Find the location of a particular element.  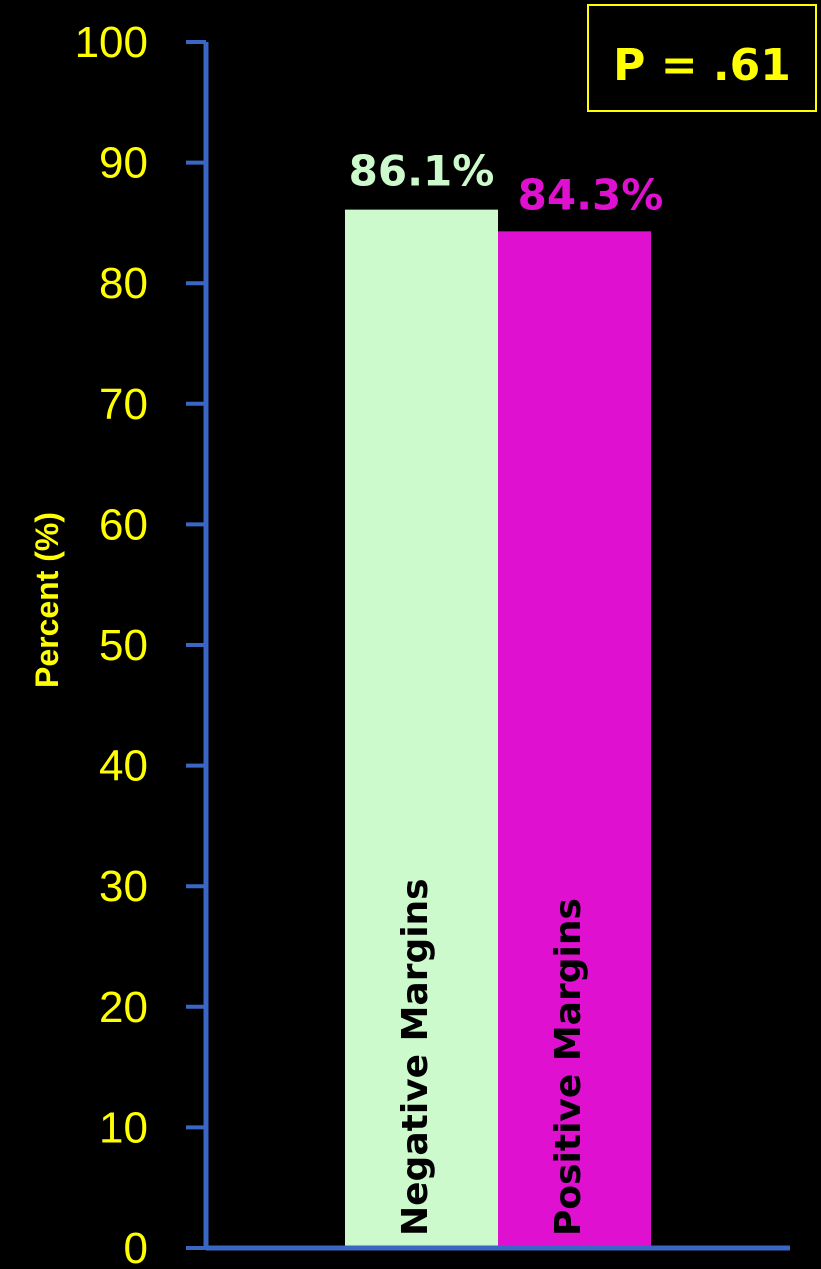

y-tick-label: 90 is located at coordinates (123, 163).